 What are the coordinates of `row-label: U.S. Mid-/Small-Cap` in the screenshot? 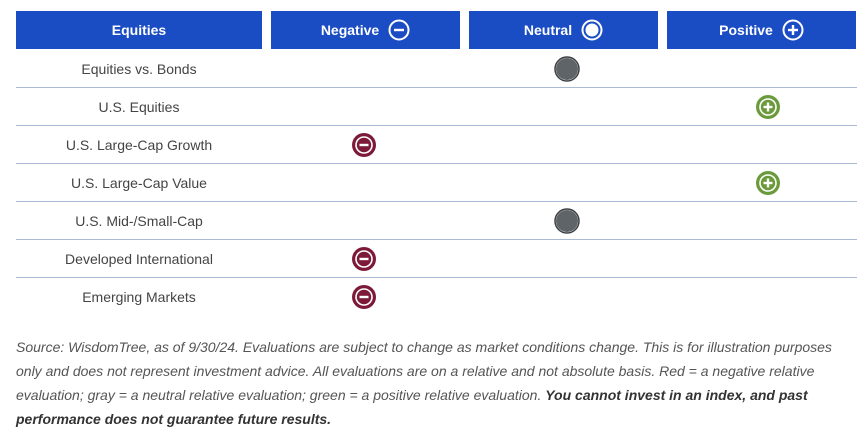 It's located at (139, 220).